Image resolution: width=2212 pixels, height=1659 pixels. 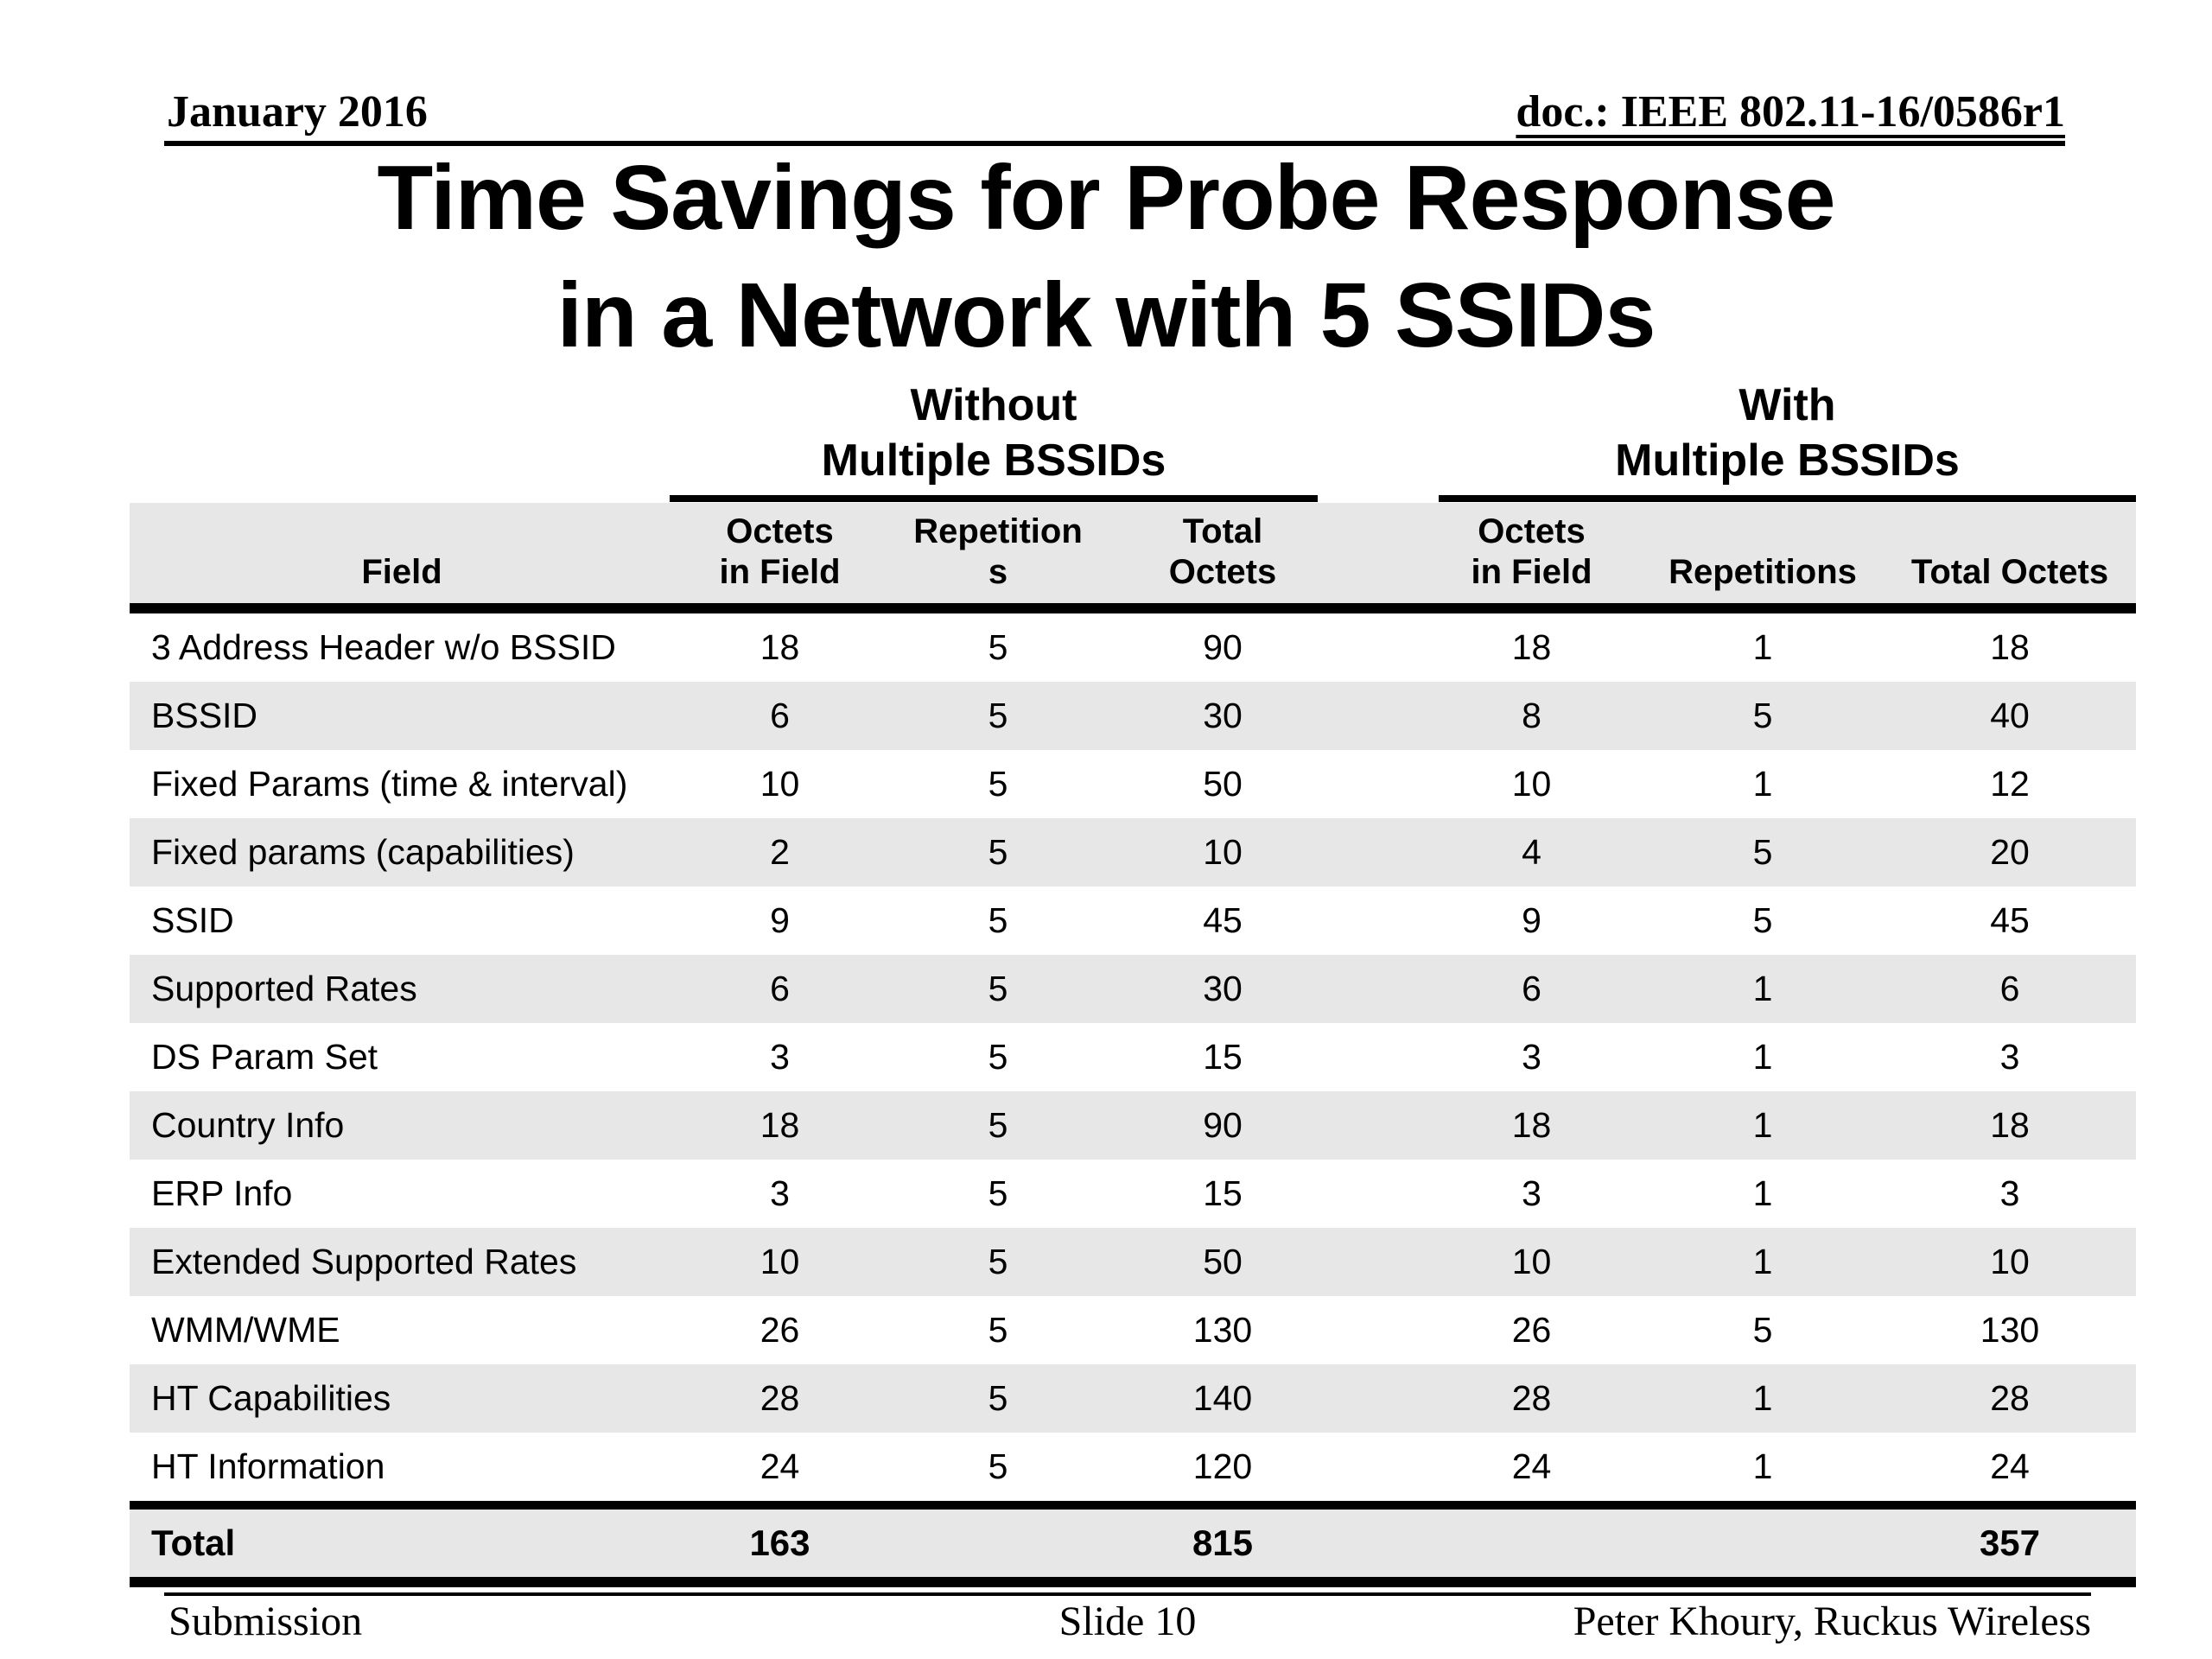 I want to click on total-with-repetitions-cell, so click(x=1763, y=1543).